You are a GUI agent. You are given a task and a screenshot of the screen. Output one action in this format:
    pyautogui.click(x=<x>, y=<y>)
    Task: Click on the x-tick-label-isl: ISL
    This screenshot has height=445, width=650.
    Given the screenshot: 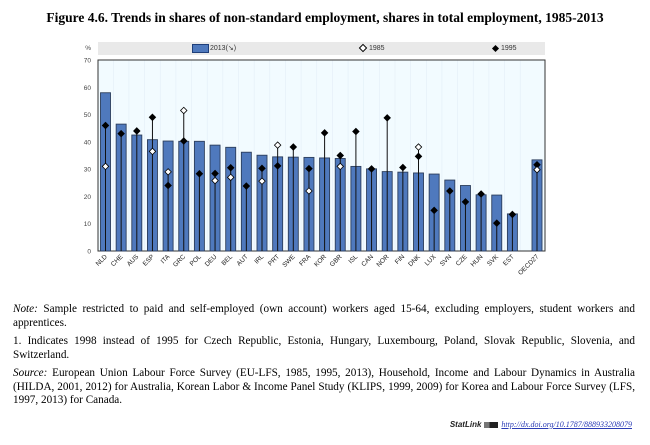 What is the action you would take?
    pyautogui.click(x=353, y=259)
    